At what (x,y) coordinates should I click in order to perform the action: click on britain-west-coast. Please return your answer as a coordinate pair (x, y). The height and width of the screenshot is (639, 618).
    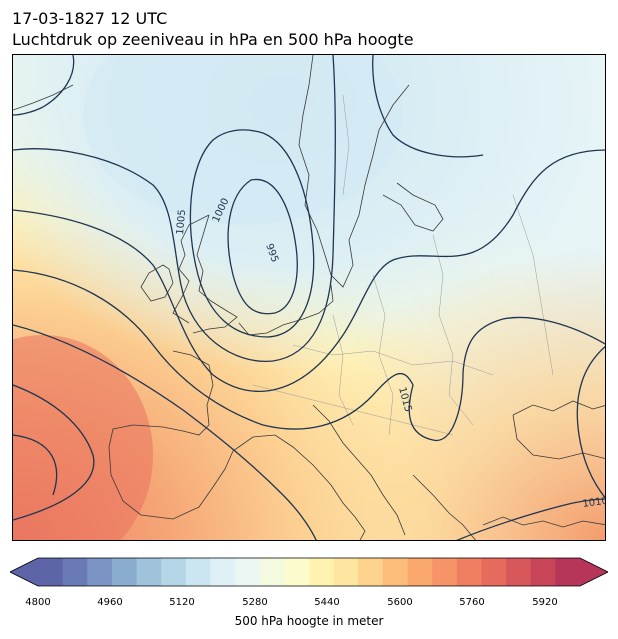
    Looking at the image, I should click on (191, 269).